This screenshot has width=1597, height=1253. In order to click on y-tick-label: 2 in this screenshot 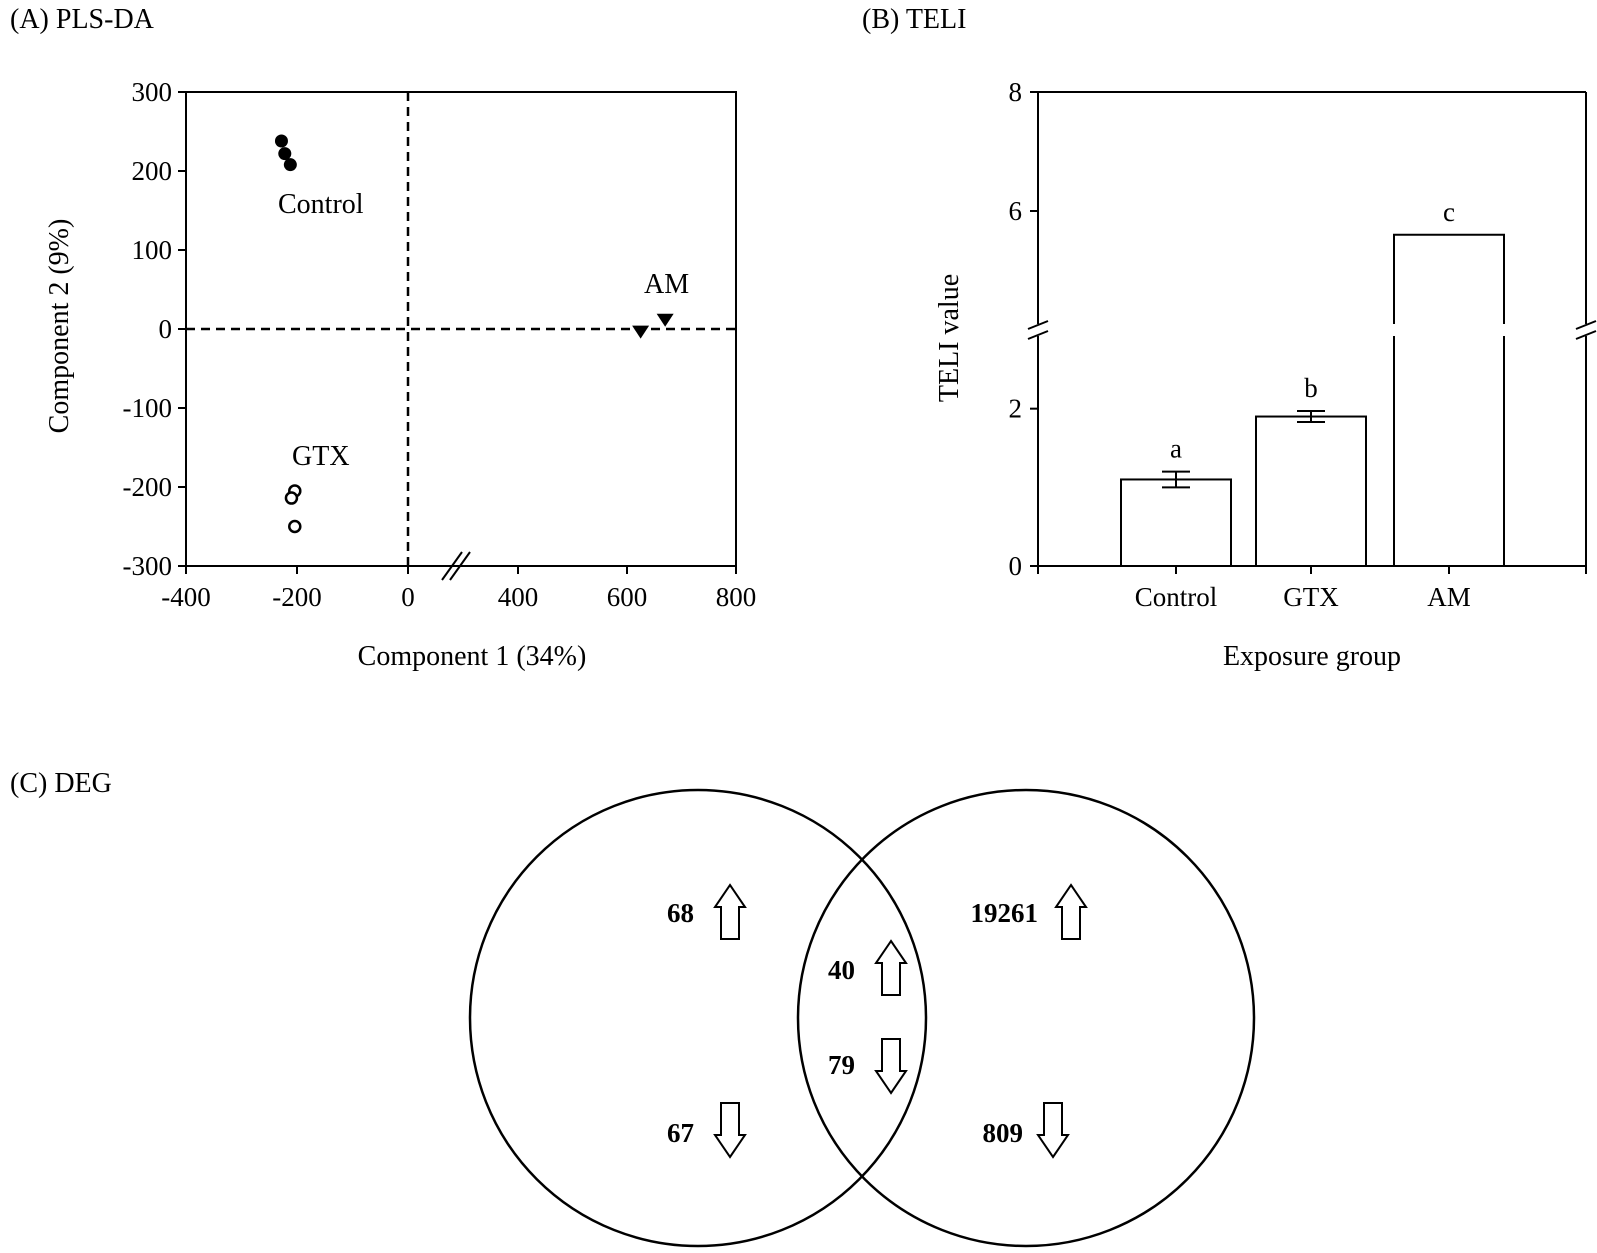, I will do `click(1016, 409)`.